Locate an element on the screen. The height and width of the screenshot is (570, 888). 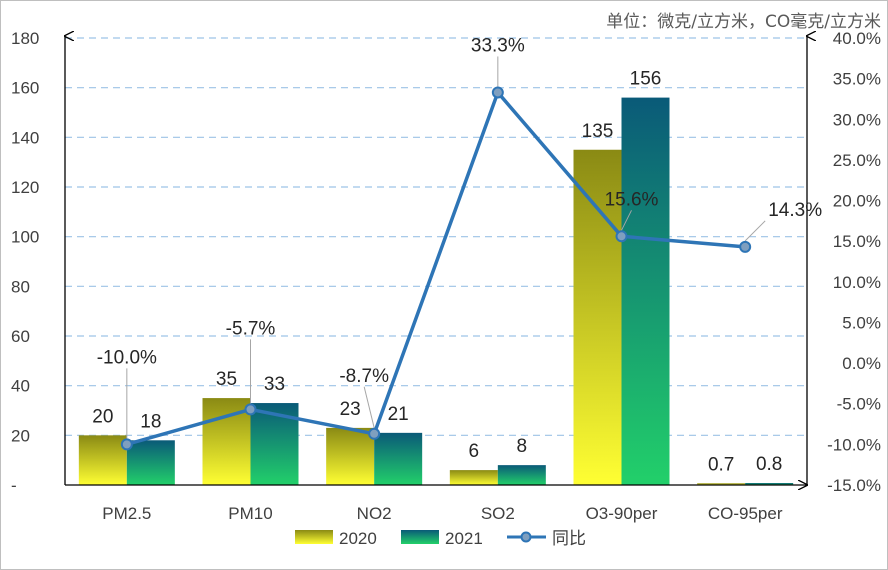
bar-label-2021: 18 is located at coordinates (150, 421).